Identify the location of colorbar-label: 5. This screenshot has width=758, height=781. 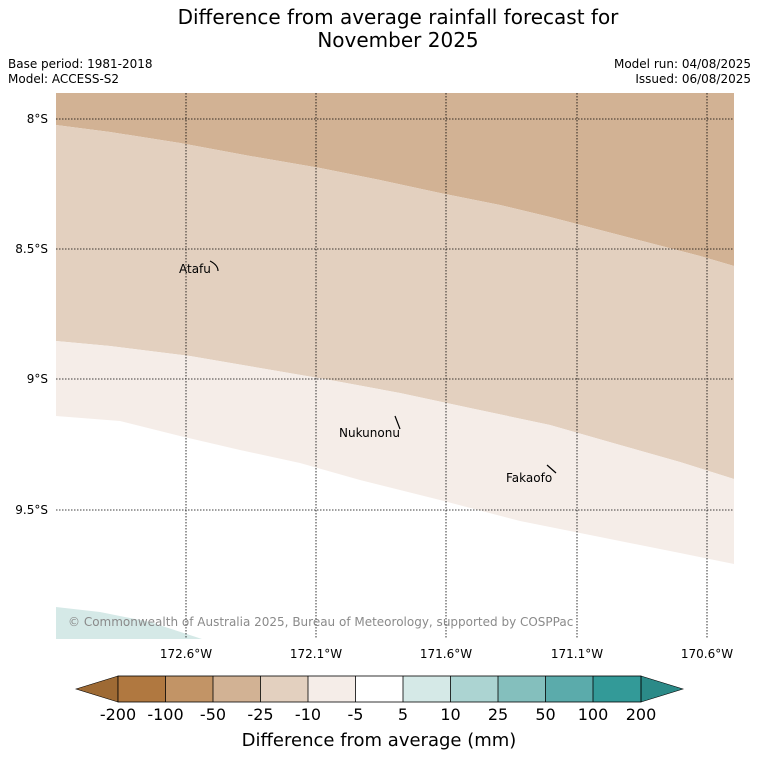
(403, 714).